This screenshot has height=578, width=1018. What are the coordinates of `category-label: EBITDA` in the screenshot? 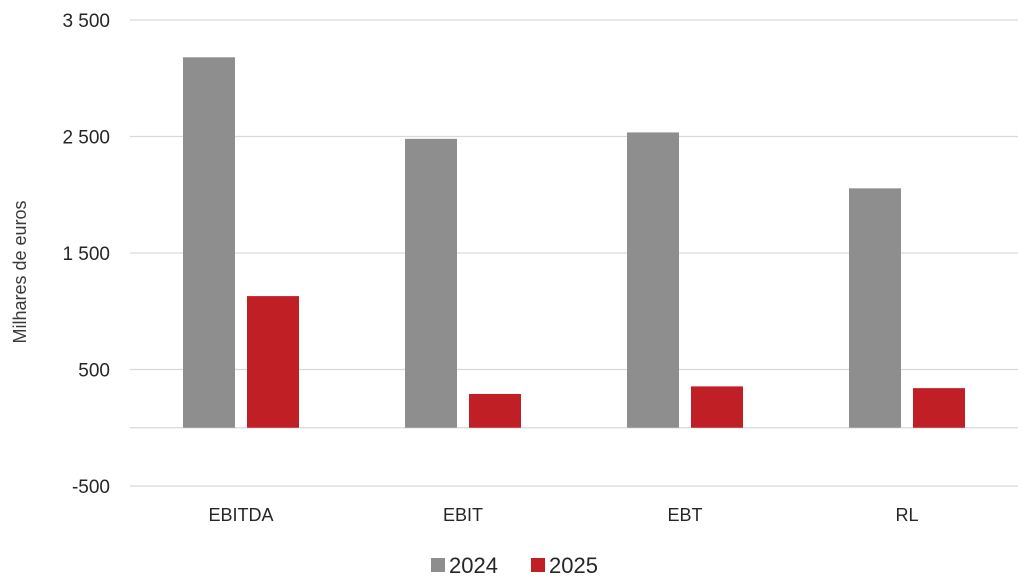 It's located at (240, 515).